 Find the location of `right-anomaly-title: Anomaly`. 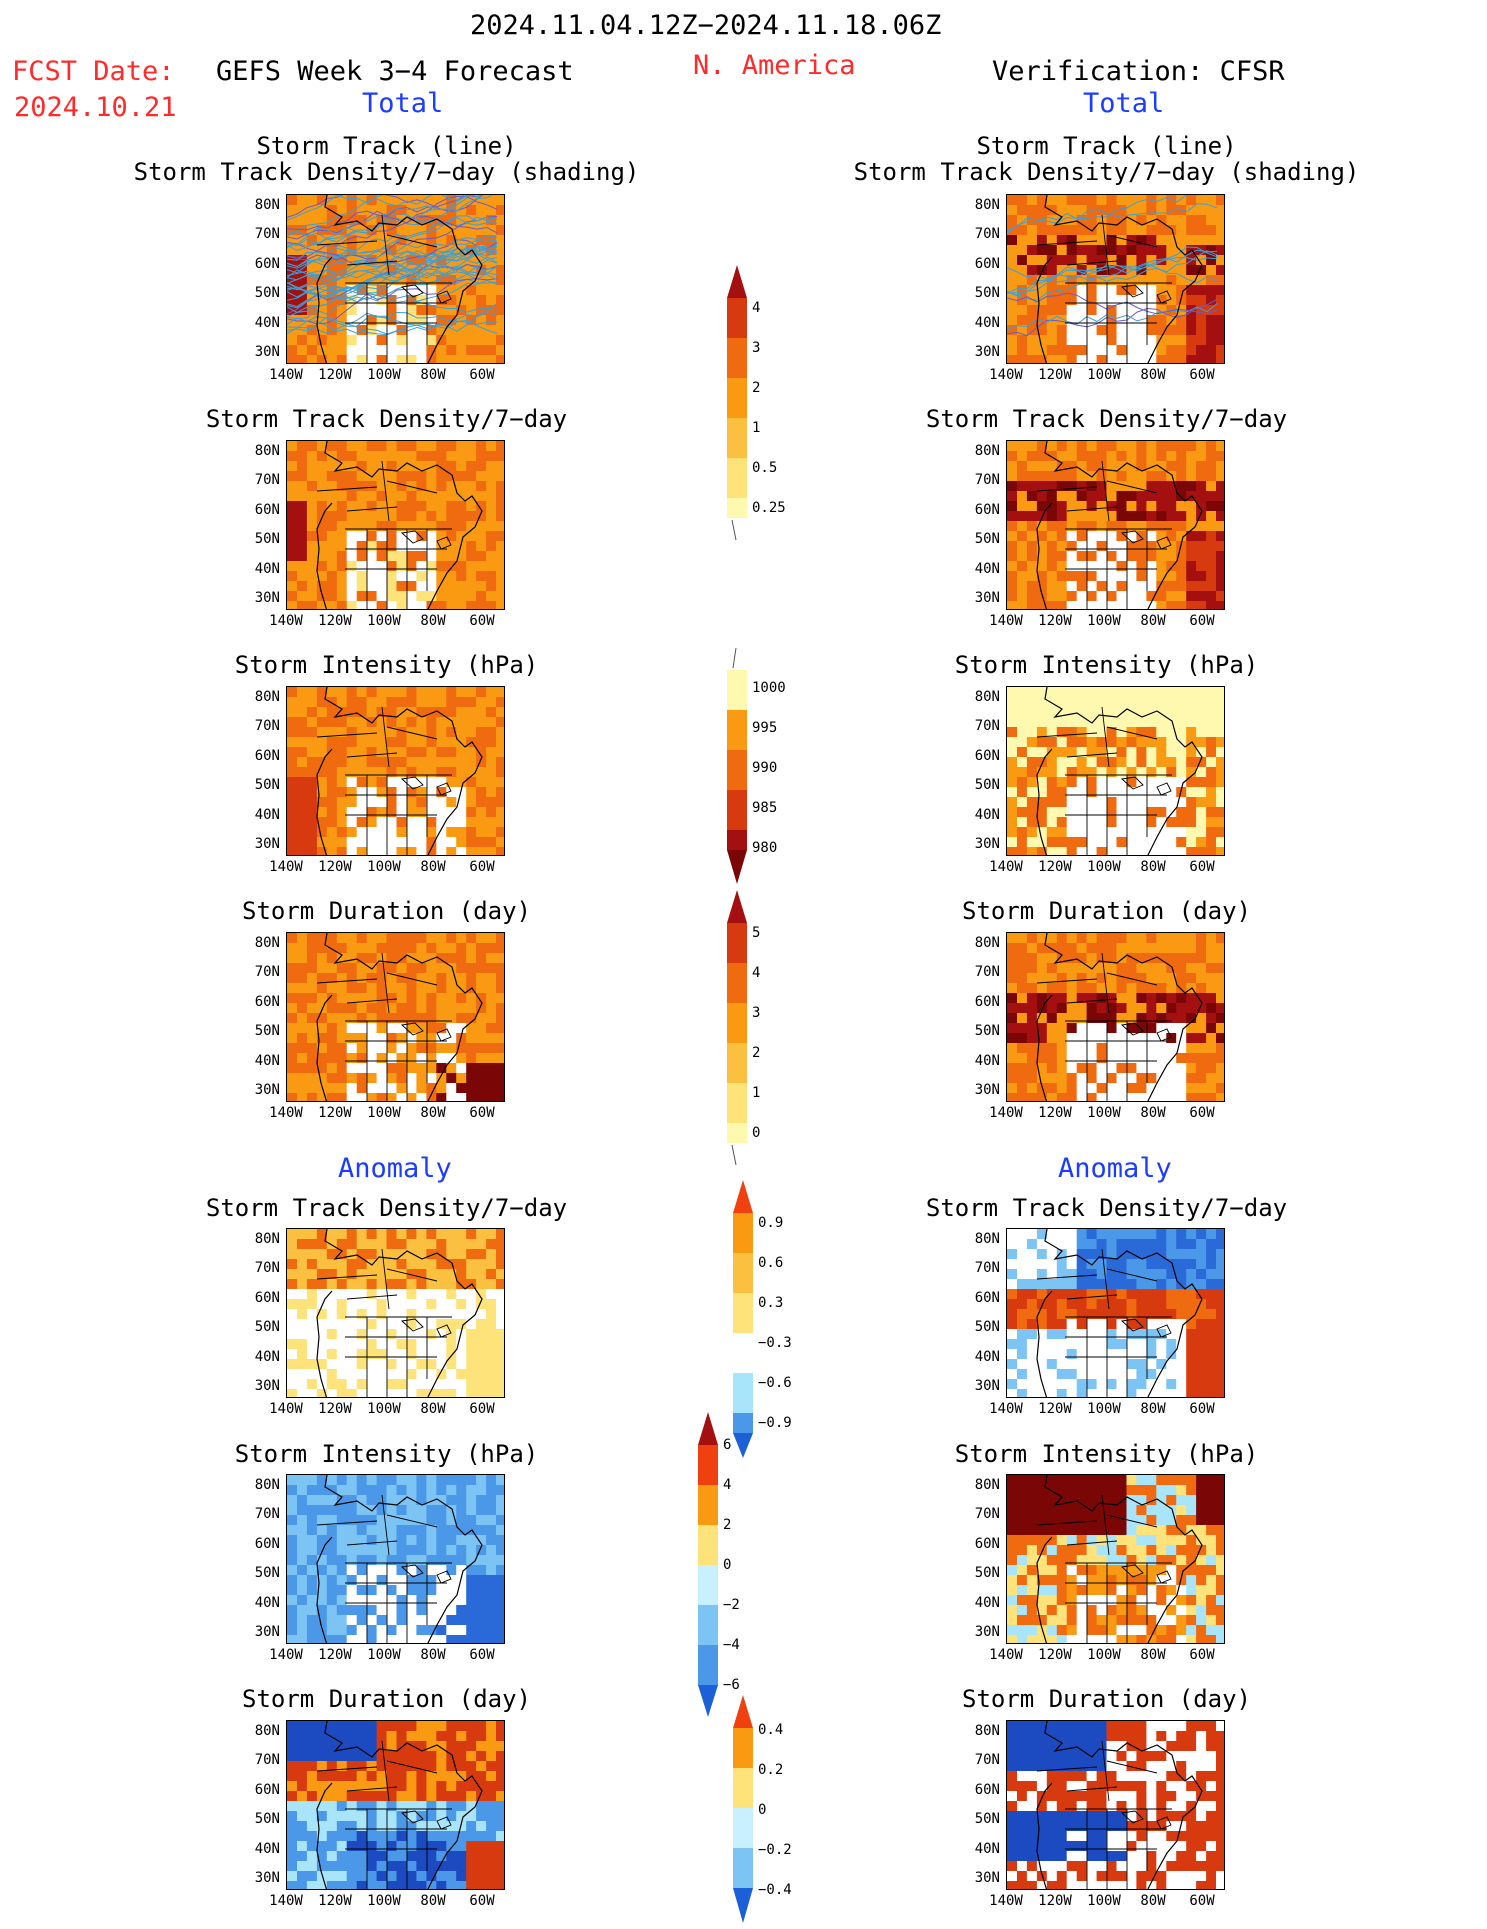

right-anomaly-title: Anomaly is located at coordinates (1115, 1168).